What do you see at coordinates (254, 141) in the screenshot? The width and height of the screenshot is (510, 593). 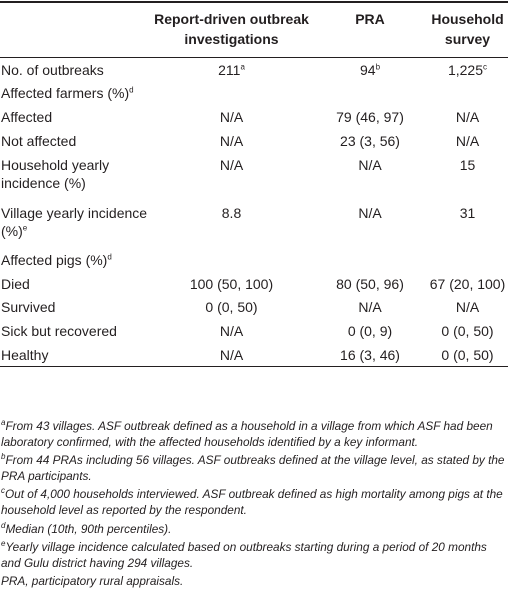 I see `table-row: Not affected N/A 23 (3, 56) N/A` at bounding box center [254, 141].